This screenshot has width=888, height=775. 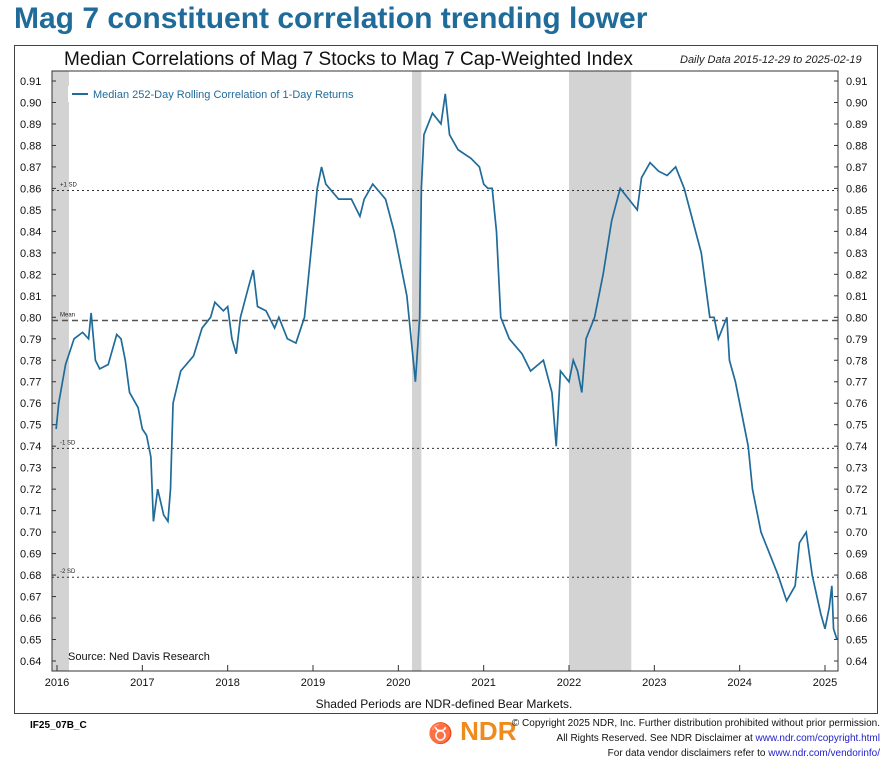 I want to click on y-tick-label-left: 0.83, so click(x=30, y=254).